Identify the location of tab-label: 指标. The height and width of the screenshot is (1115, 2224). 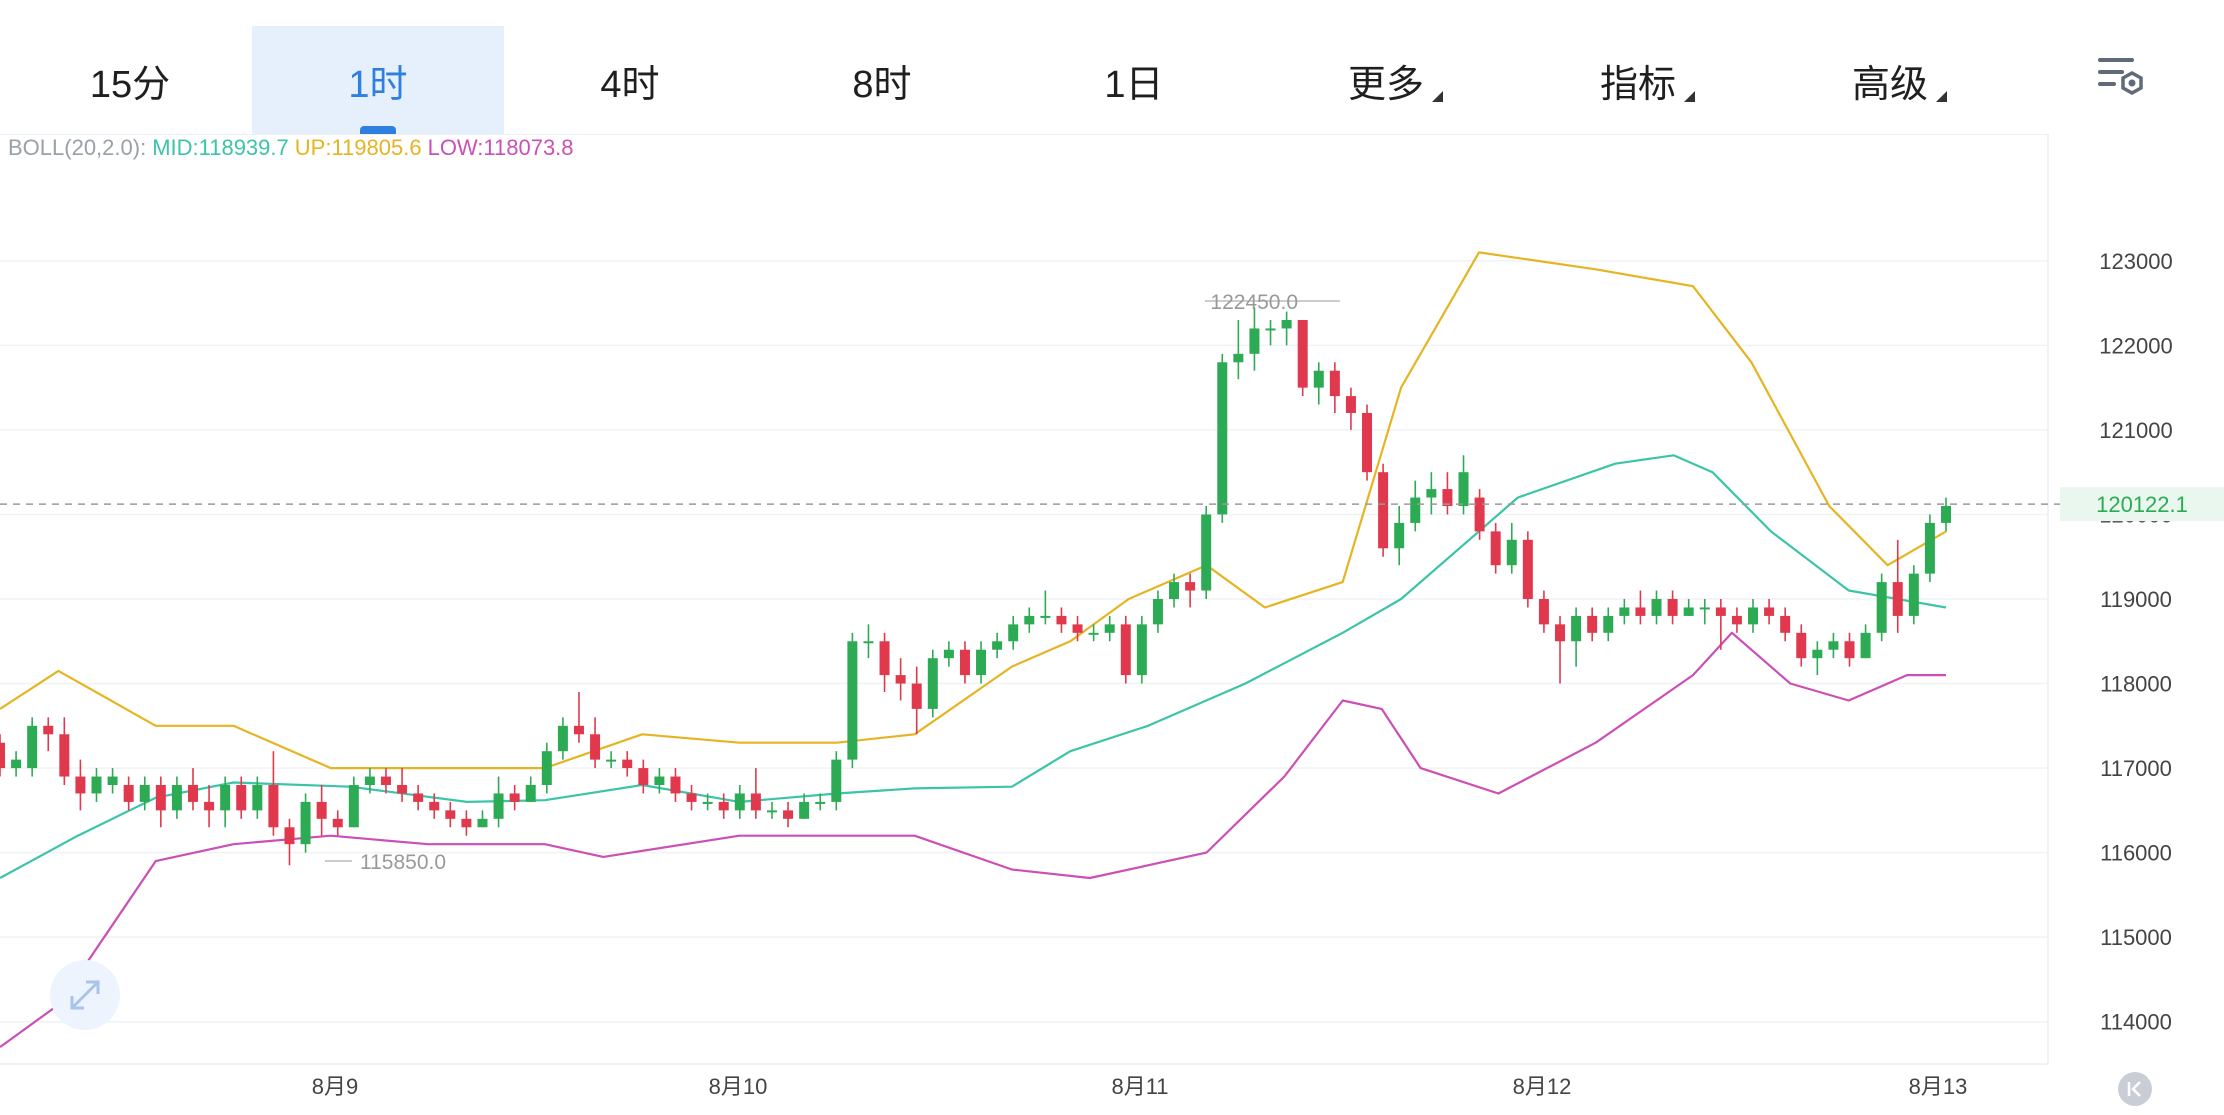
(1637, 84).